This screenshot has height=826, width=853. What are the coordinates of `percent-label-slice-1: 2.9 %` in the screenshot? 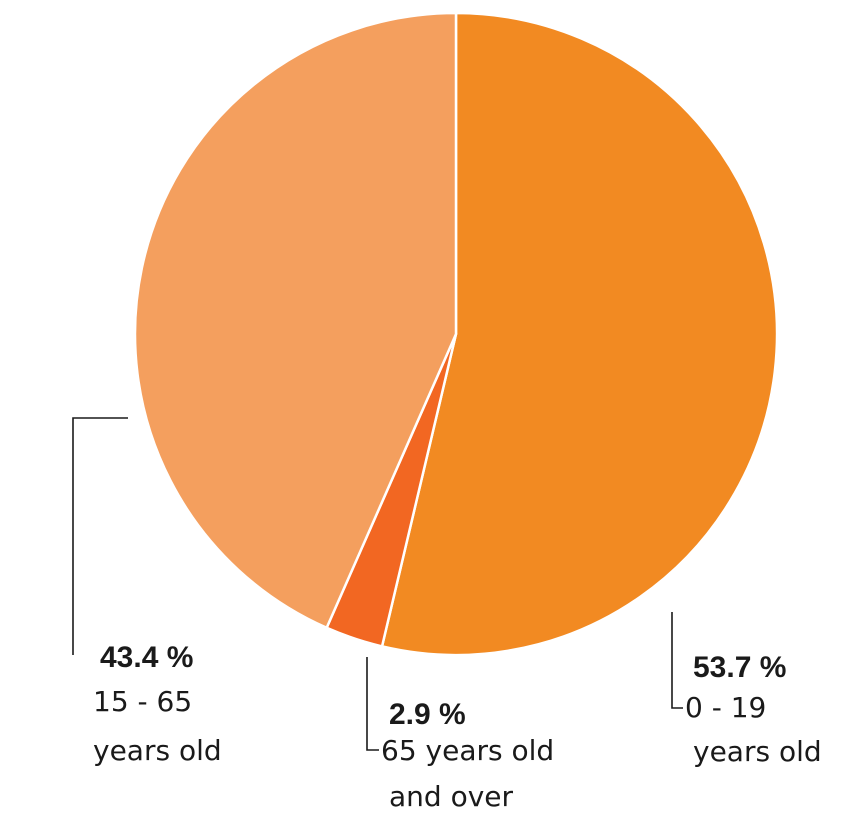 It's located at (427, 714).